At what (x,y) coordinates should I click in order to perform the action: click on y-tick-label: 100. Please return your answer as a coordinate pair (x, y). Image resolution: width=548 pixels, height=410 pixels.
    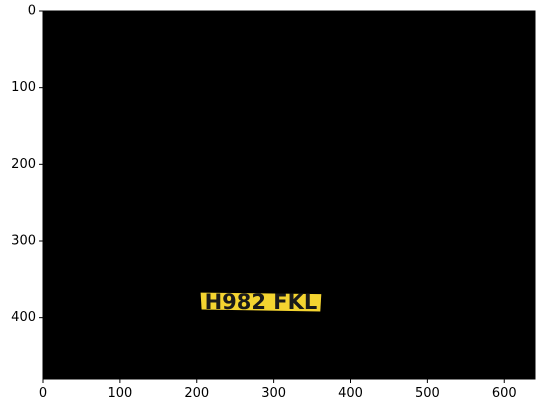
    Looking at the image, I should click on (23, 87).